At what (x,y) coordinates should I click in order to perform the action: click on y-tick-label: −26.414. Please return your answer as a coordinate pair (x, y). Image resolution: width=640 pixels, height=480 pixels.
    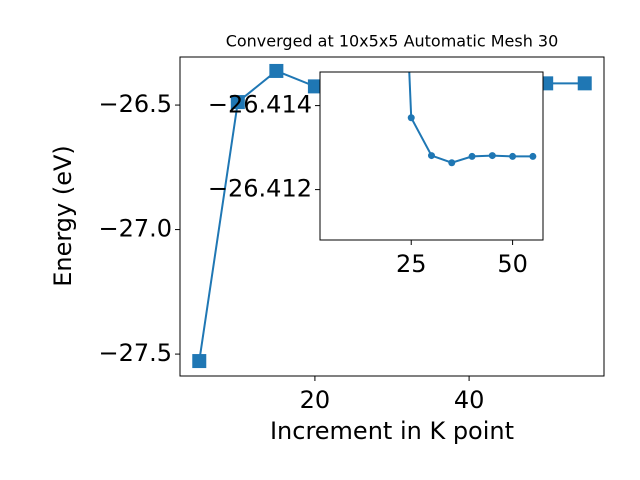
    Looking at the image, I should click on (260, 105).